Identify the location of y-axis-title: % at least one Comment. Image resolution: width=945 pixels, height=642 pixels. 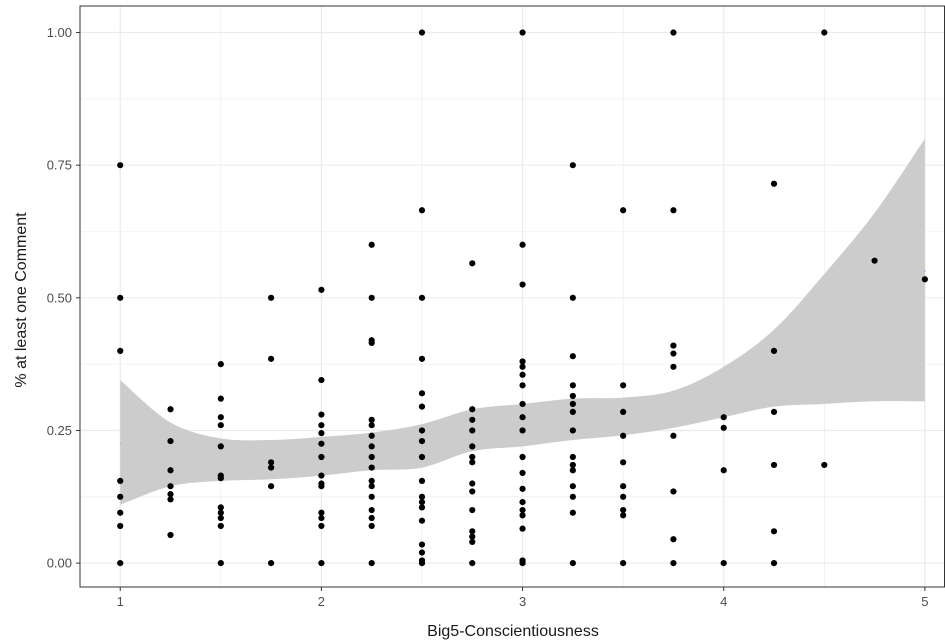
(21, 300).